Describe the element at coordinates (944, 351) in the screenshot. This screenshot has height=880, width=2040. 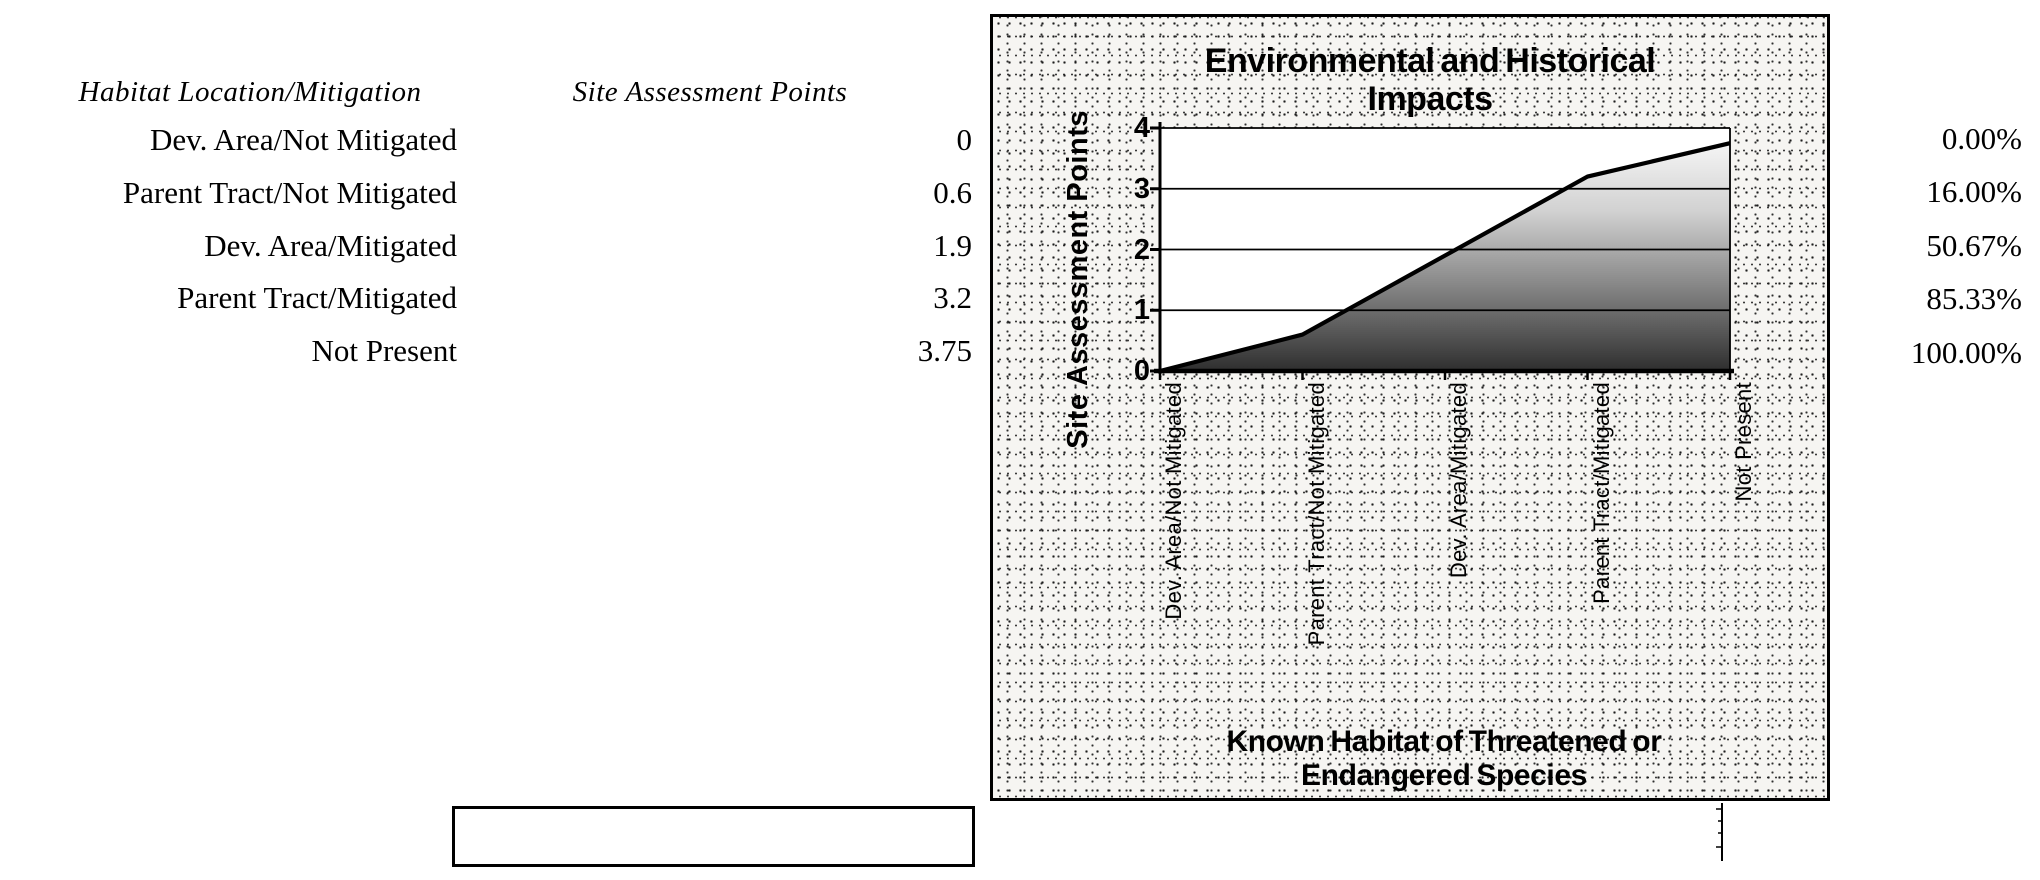
I see `points-value: 3.75` at that location.